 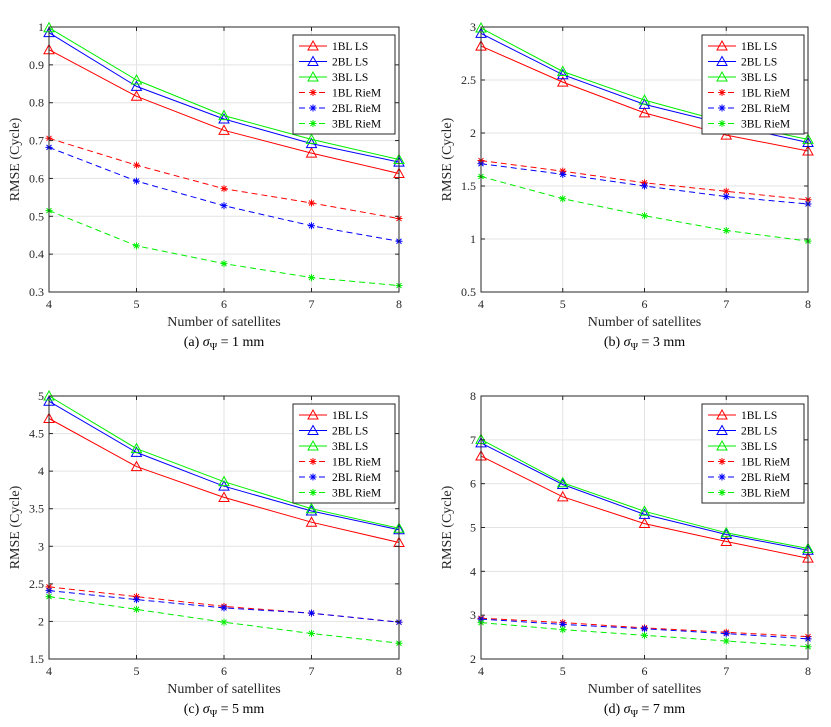 I want to click on y-tick-label: 0.5, so click(x=468, y=292).